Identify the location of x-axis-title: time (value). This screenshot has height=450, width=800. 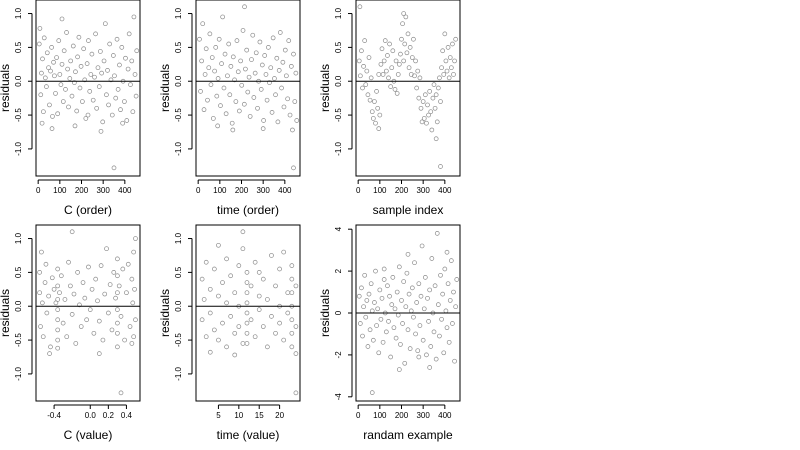
(248, 435).